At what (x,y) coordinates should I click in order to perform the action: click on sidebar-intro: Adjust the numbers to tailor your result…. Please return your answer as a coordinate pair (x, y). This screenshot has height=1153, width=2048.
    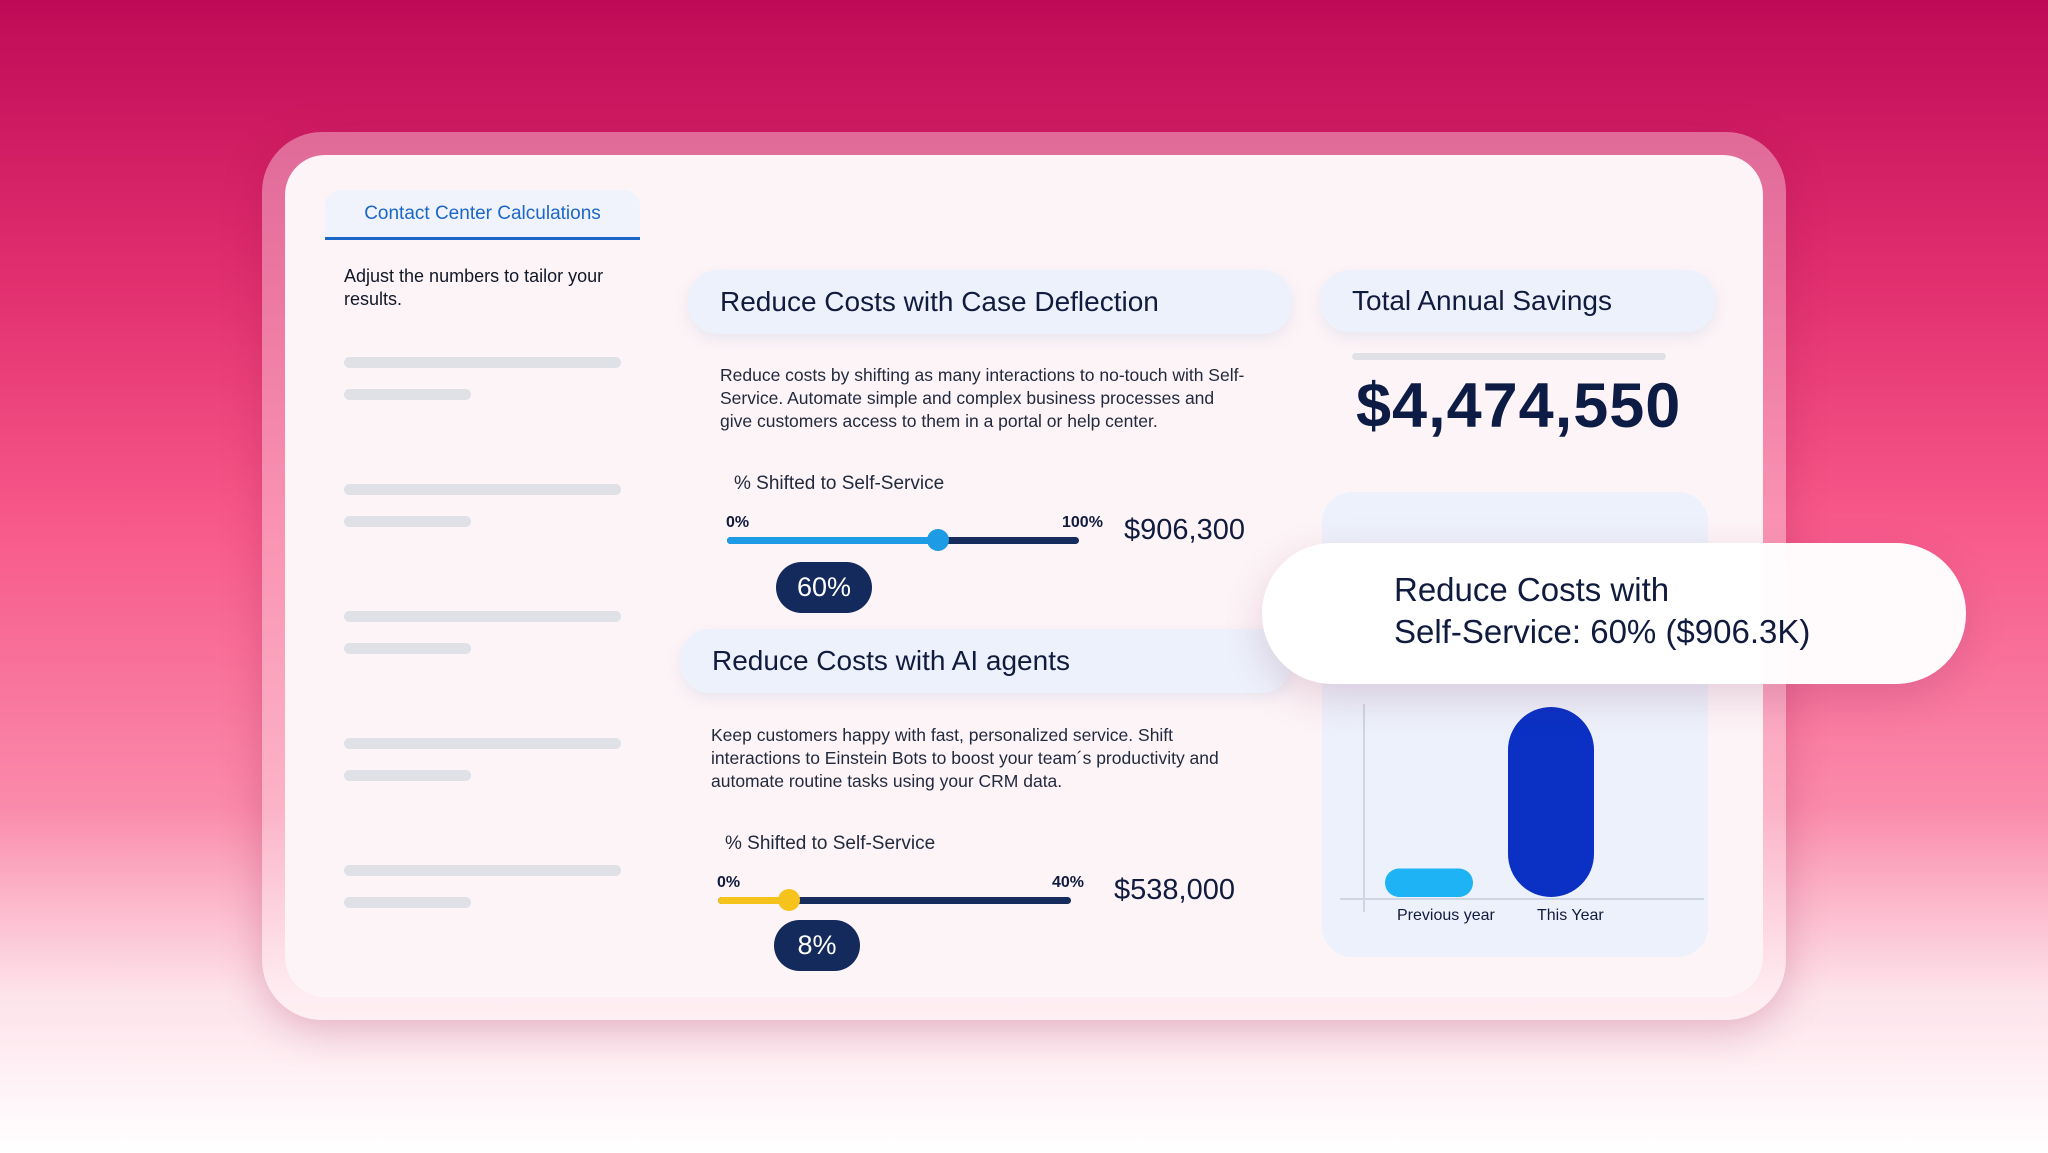
    Looking at the image, I should click on (474, 287).